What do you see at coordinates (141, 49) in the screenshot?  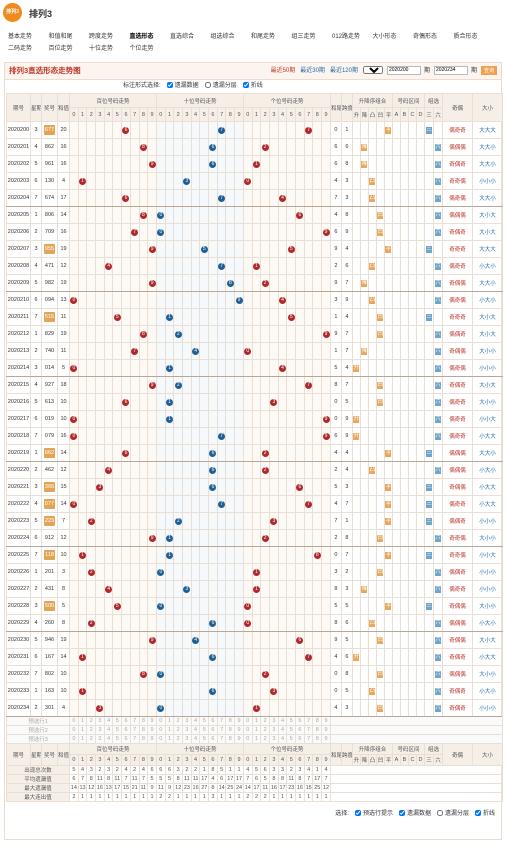 I see `nav-tab: 个位走势` at bounding box center [141, 49].